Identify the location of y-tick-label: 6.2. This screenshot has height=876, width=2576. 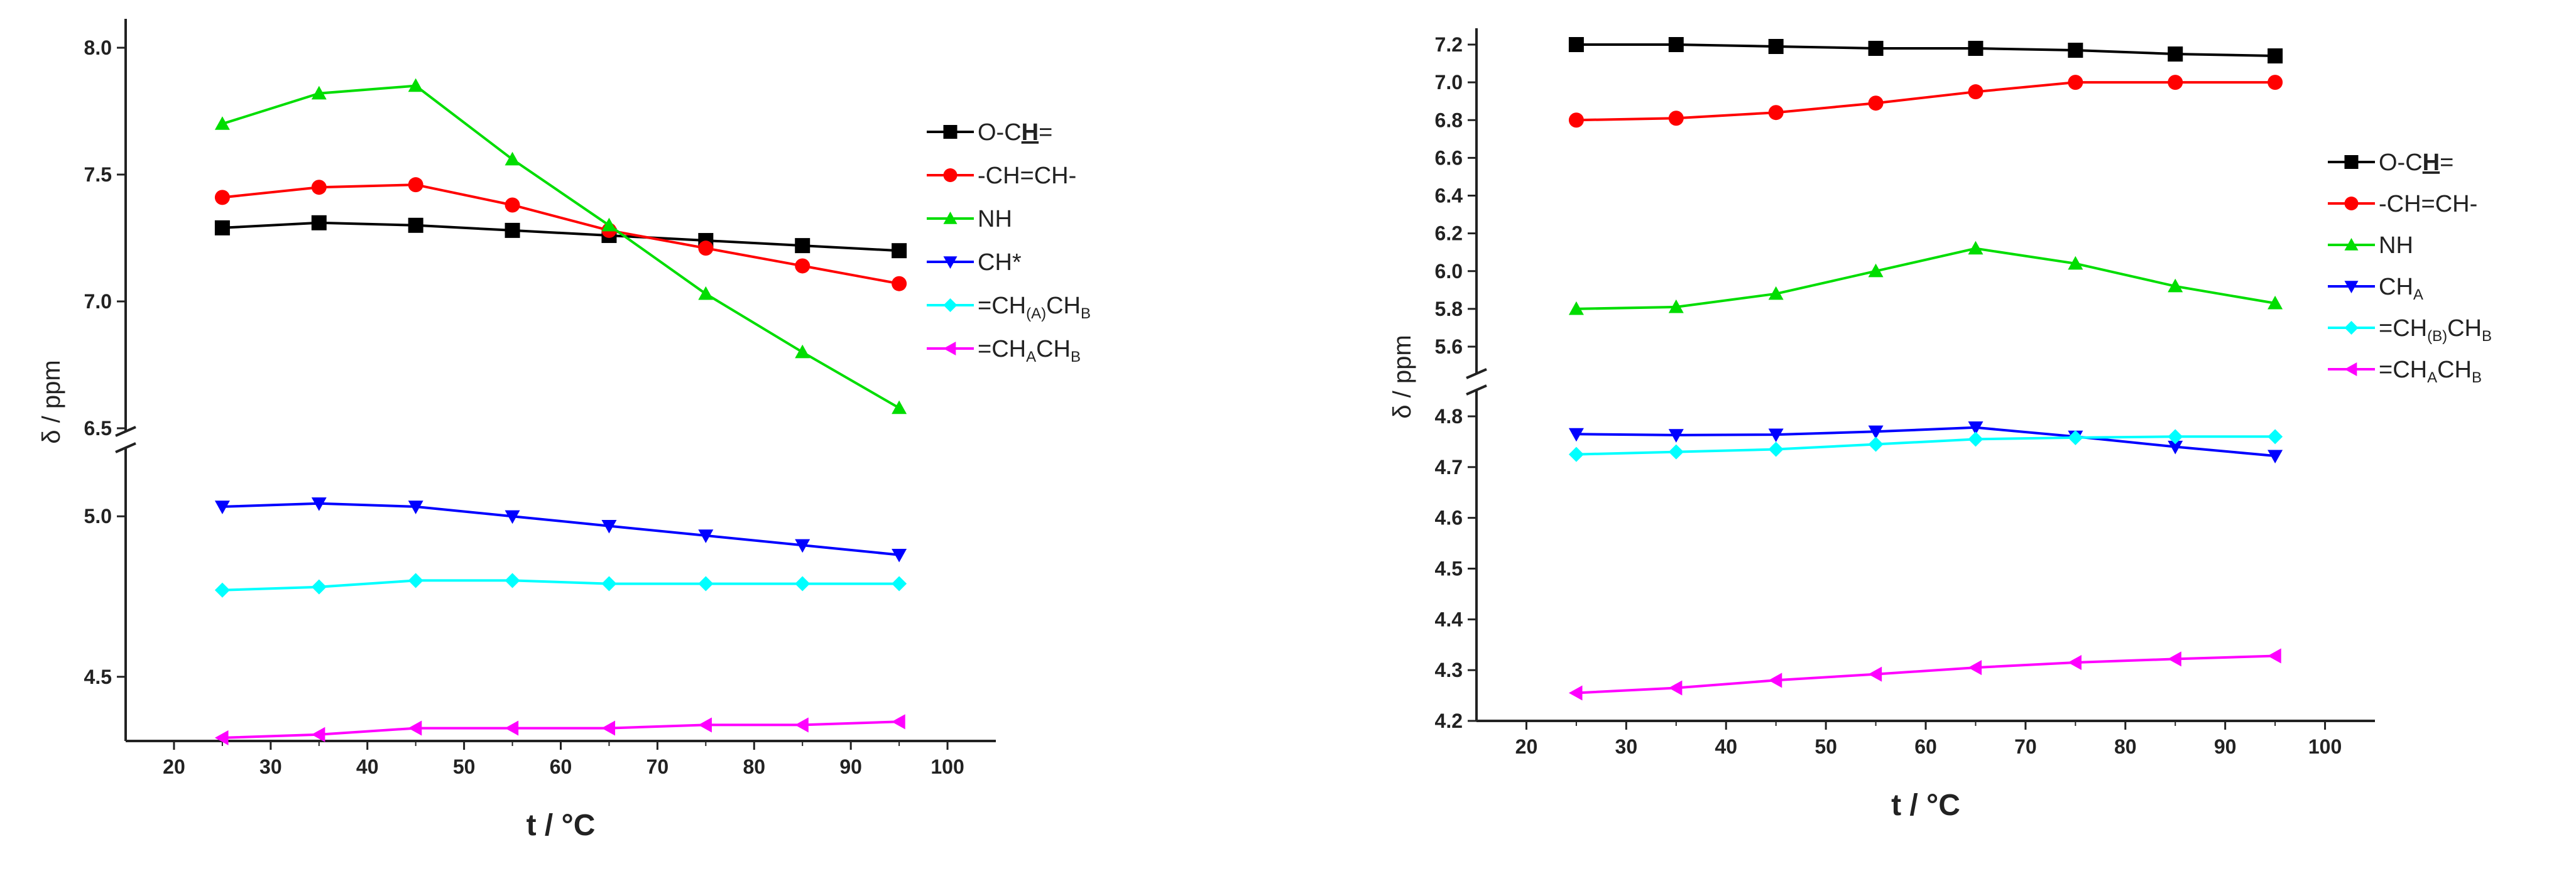
(1449, 233).